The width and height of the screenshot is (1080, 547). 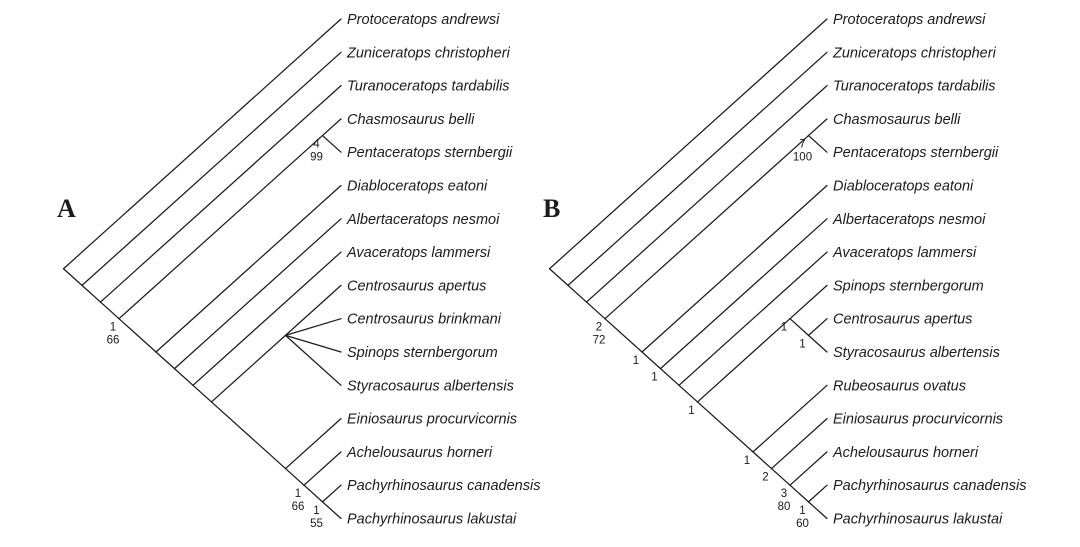 I want to click on panel-b-letter: B, so click(x=551, y=208).